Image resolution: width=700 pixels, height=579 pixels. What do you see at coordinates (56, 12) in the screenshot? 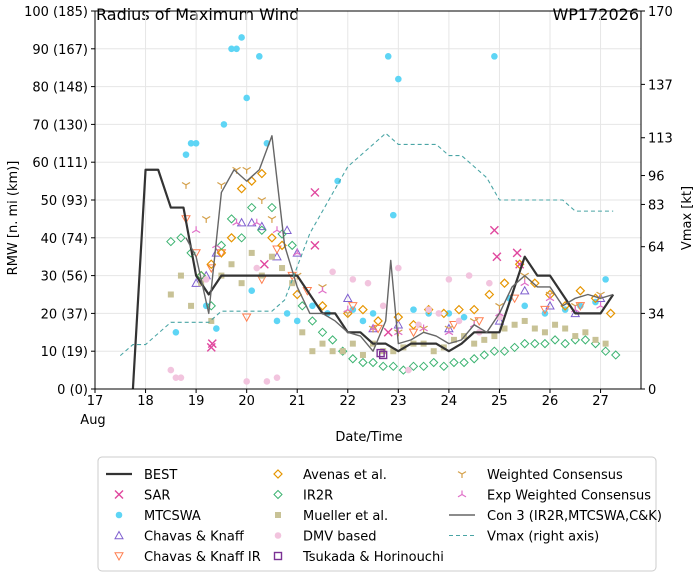
I see `y-tick-label: 100 (185)` at bounding box center [56, 12].